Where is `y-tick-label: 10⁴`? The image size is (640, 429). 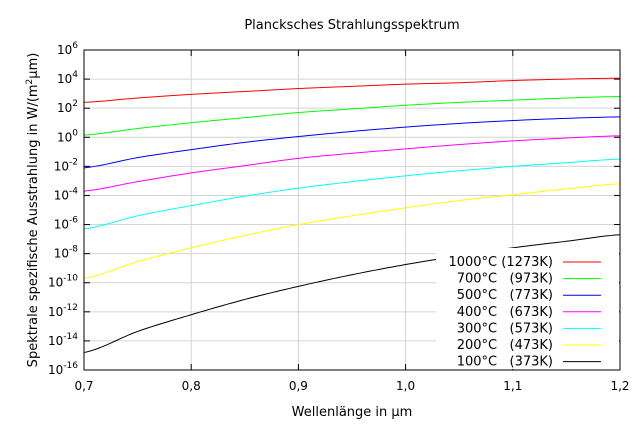
y-tick-label: 10⁴ is located at coordinates (67, 78).